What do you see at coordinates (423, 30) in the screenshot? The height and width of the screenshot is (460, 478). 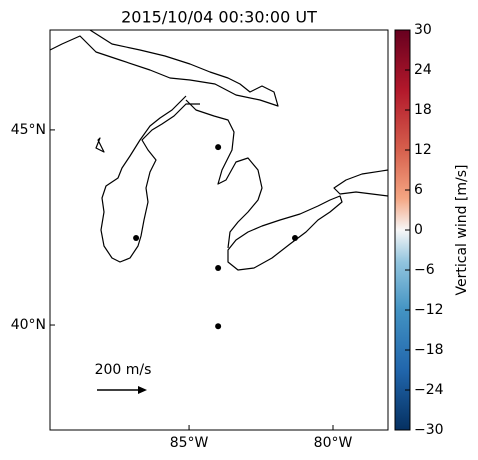 I see `colorbar-tick-label: 30` at bounding box center [423, 30].